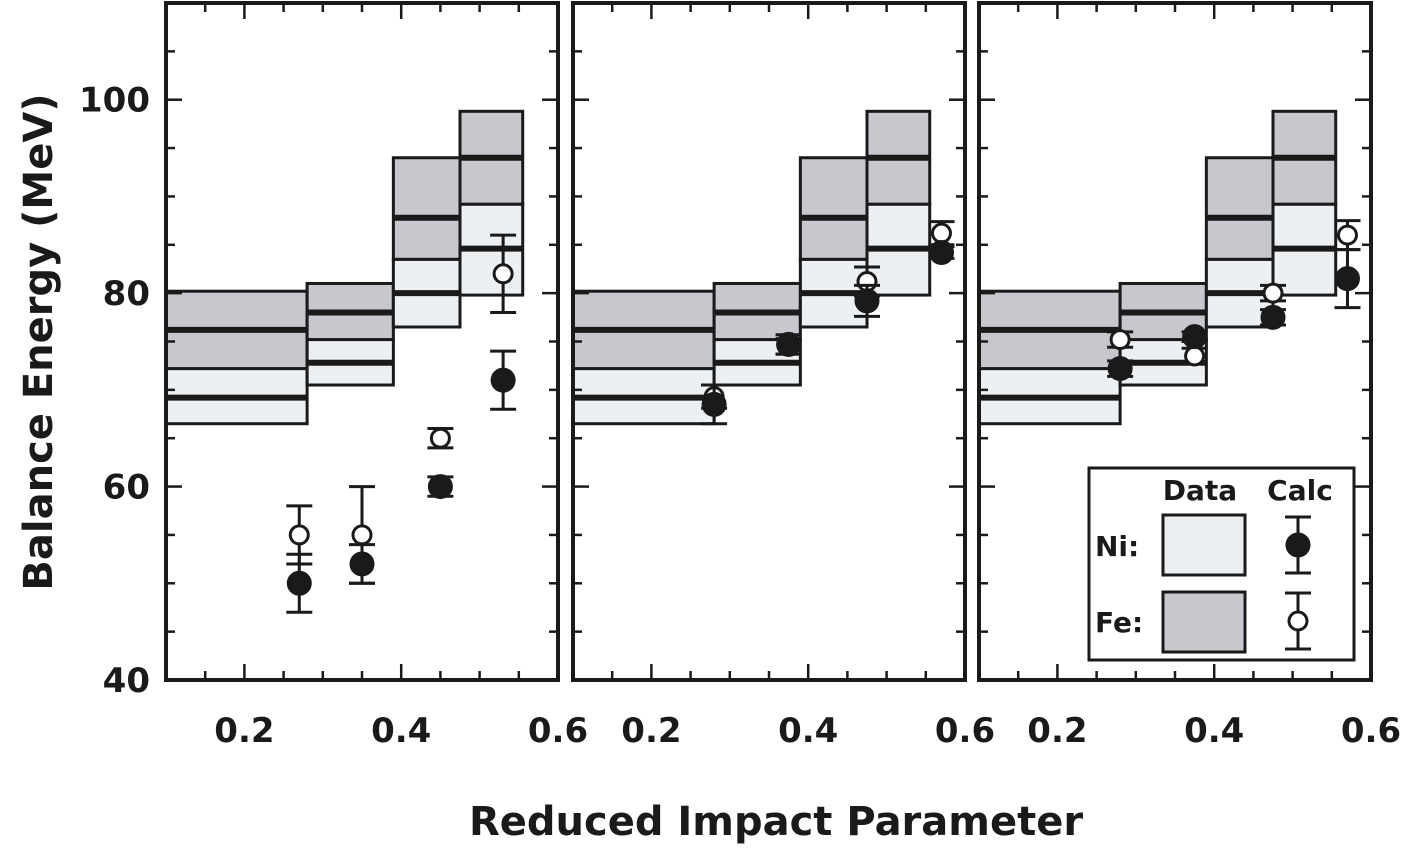  What do you see at coordinates (114, 101) in the screenshot?
I see `y-tick-label: 100` at bounding box center [114, 101].